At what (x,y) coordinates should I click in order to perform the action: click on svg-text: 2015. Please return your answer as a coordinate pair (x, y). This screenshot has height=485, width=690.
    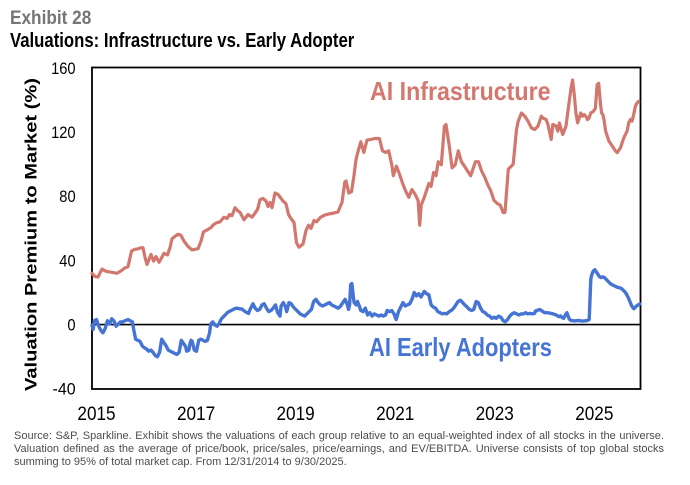
    Looking at the image, I should click on (96, 414).